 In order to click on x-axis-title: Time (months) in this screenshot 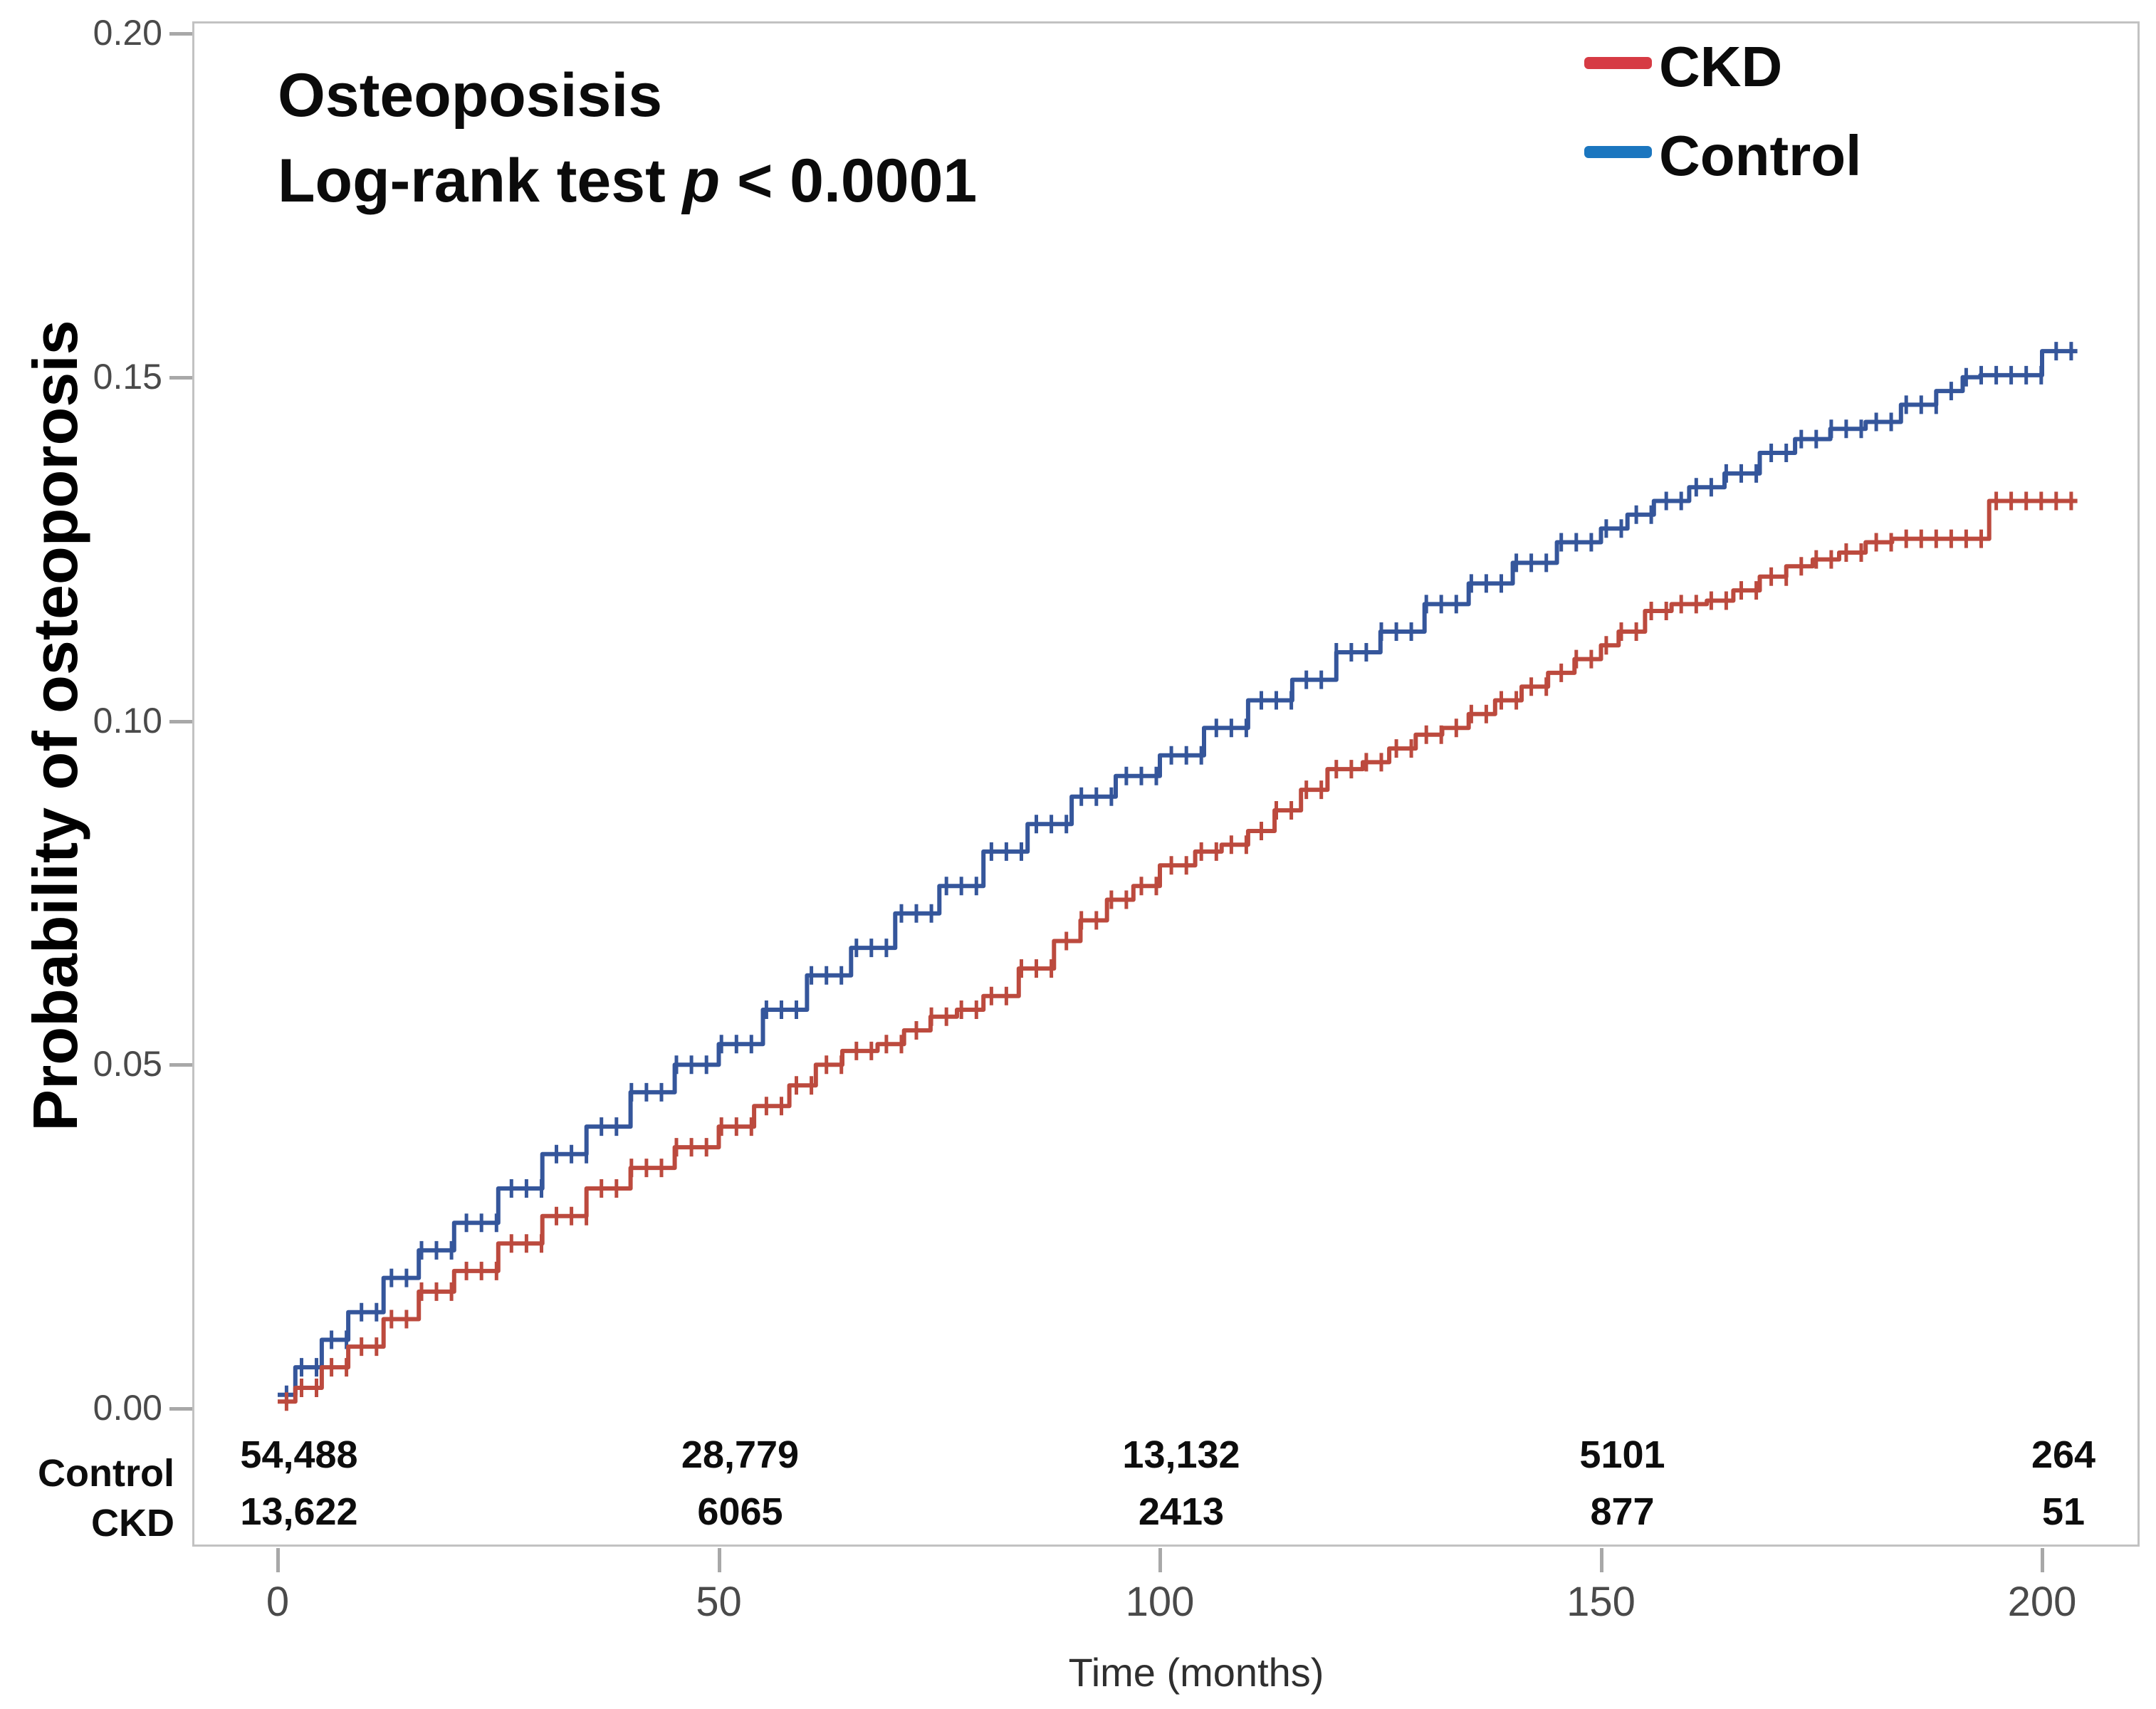, I will do `click(1196, 1672)`.